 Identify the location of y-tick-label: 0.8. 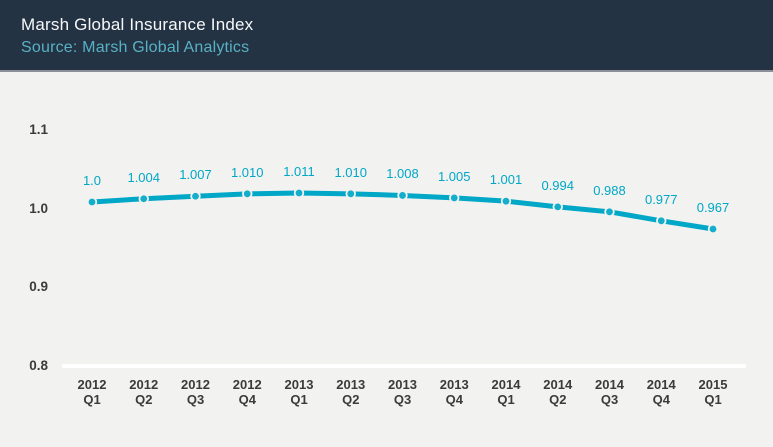
(38, 365).